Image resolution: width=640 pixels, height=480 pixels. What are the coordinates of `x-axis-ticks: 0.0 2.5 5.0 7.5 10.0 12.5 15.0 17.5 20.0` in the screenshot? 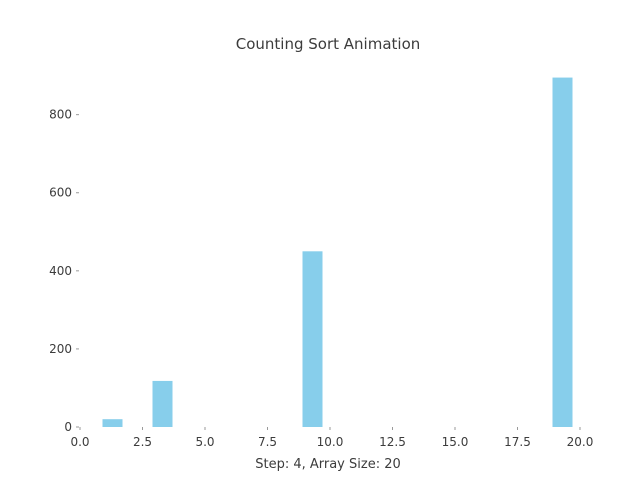 It's located at (331, 438).